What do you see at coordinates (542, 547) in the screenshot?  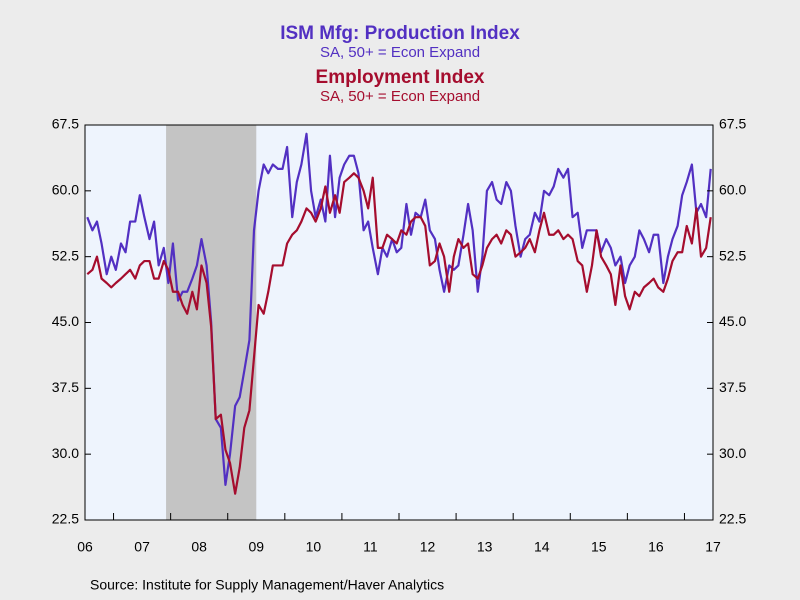 I see `x-tick-label: 14` at bounding box center [542, 547].